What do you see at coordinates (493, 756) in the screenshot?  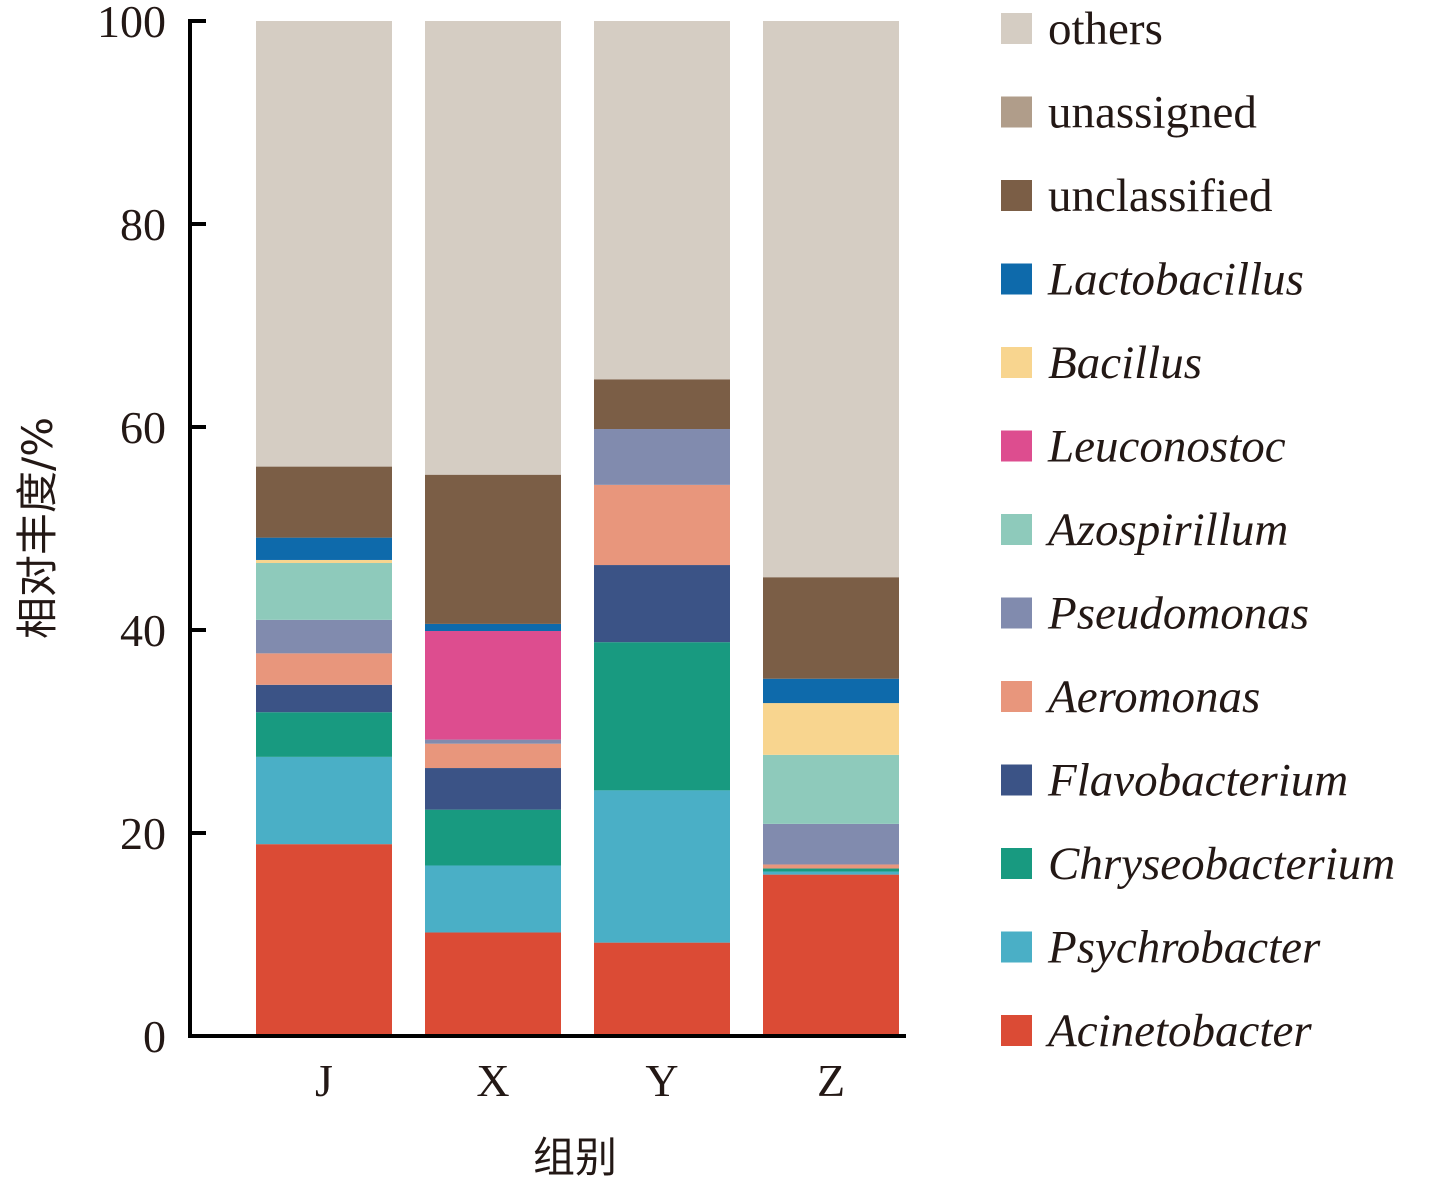 I see `bar-segment-X-aeromonas` at bounding box center [493, 756].